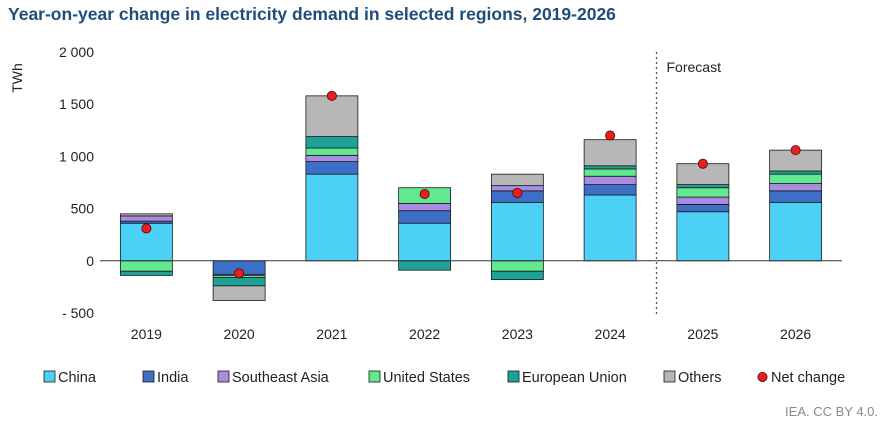 This screenshot has height=428, width=888. Describe the element at coordinates (574, 378) in the screenshot. I see `legend-label: European Union` at that location.